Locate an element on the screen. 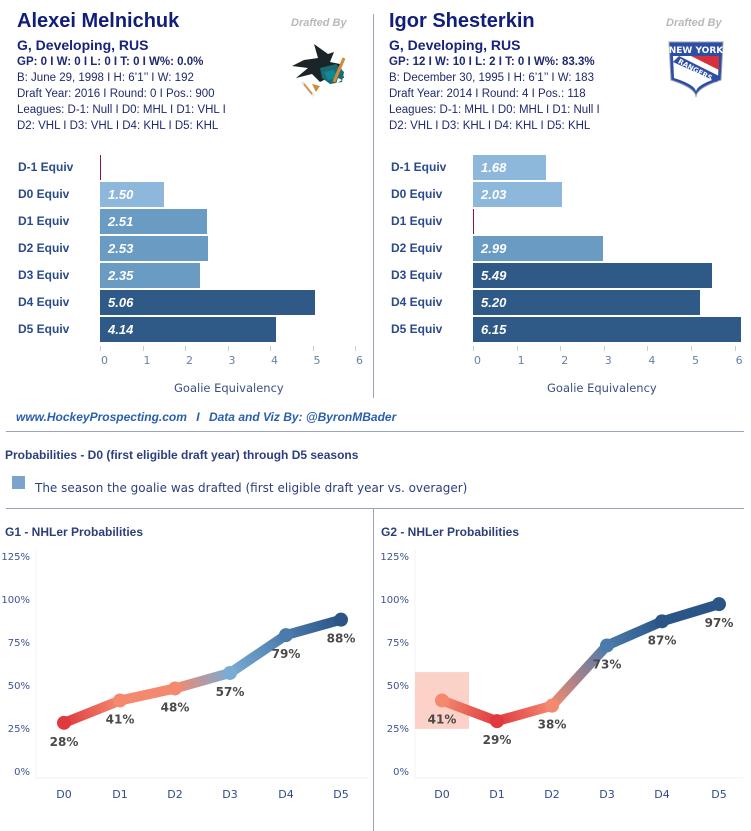 Image resolution: width=751 pixels, height=831 pixels. x-tick-label: 5 is located at coordinates (317, 360).